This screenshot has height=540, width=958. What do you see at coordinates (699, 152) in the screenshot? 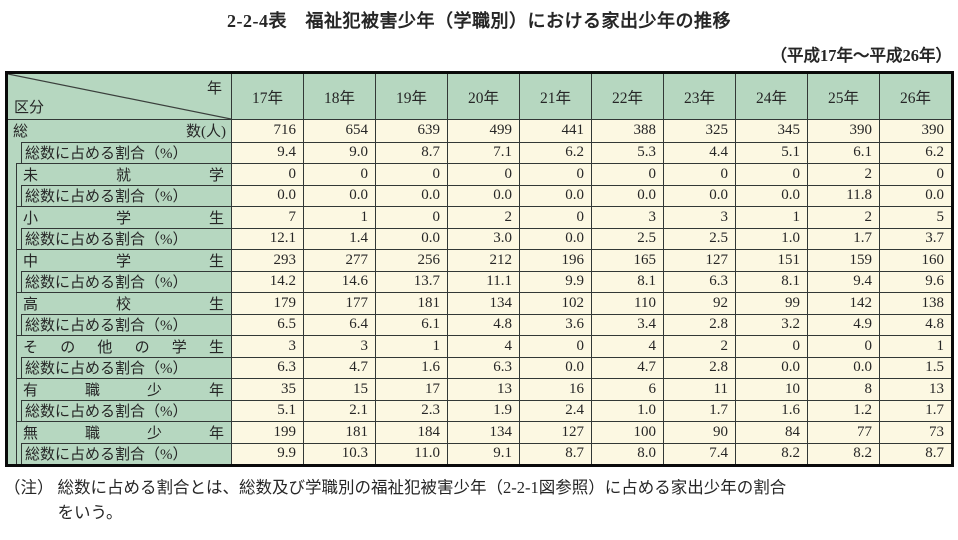
I see `cell-r1-c6: 4.4` at bounding box center [699, 152].